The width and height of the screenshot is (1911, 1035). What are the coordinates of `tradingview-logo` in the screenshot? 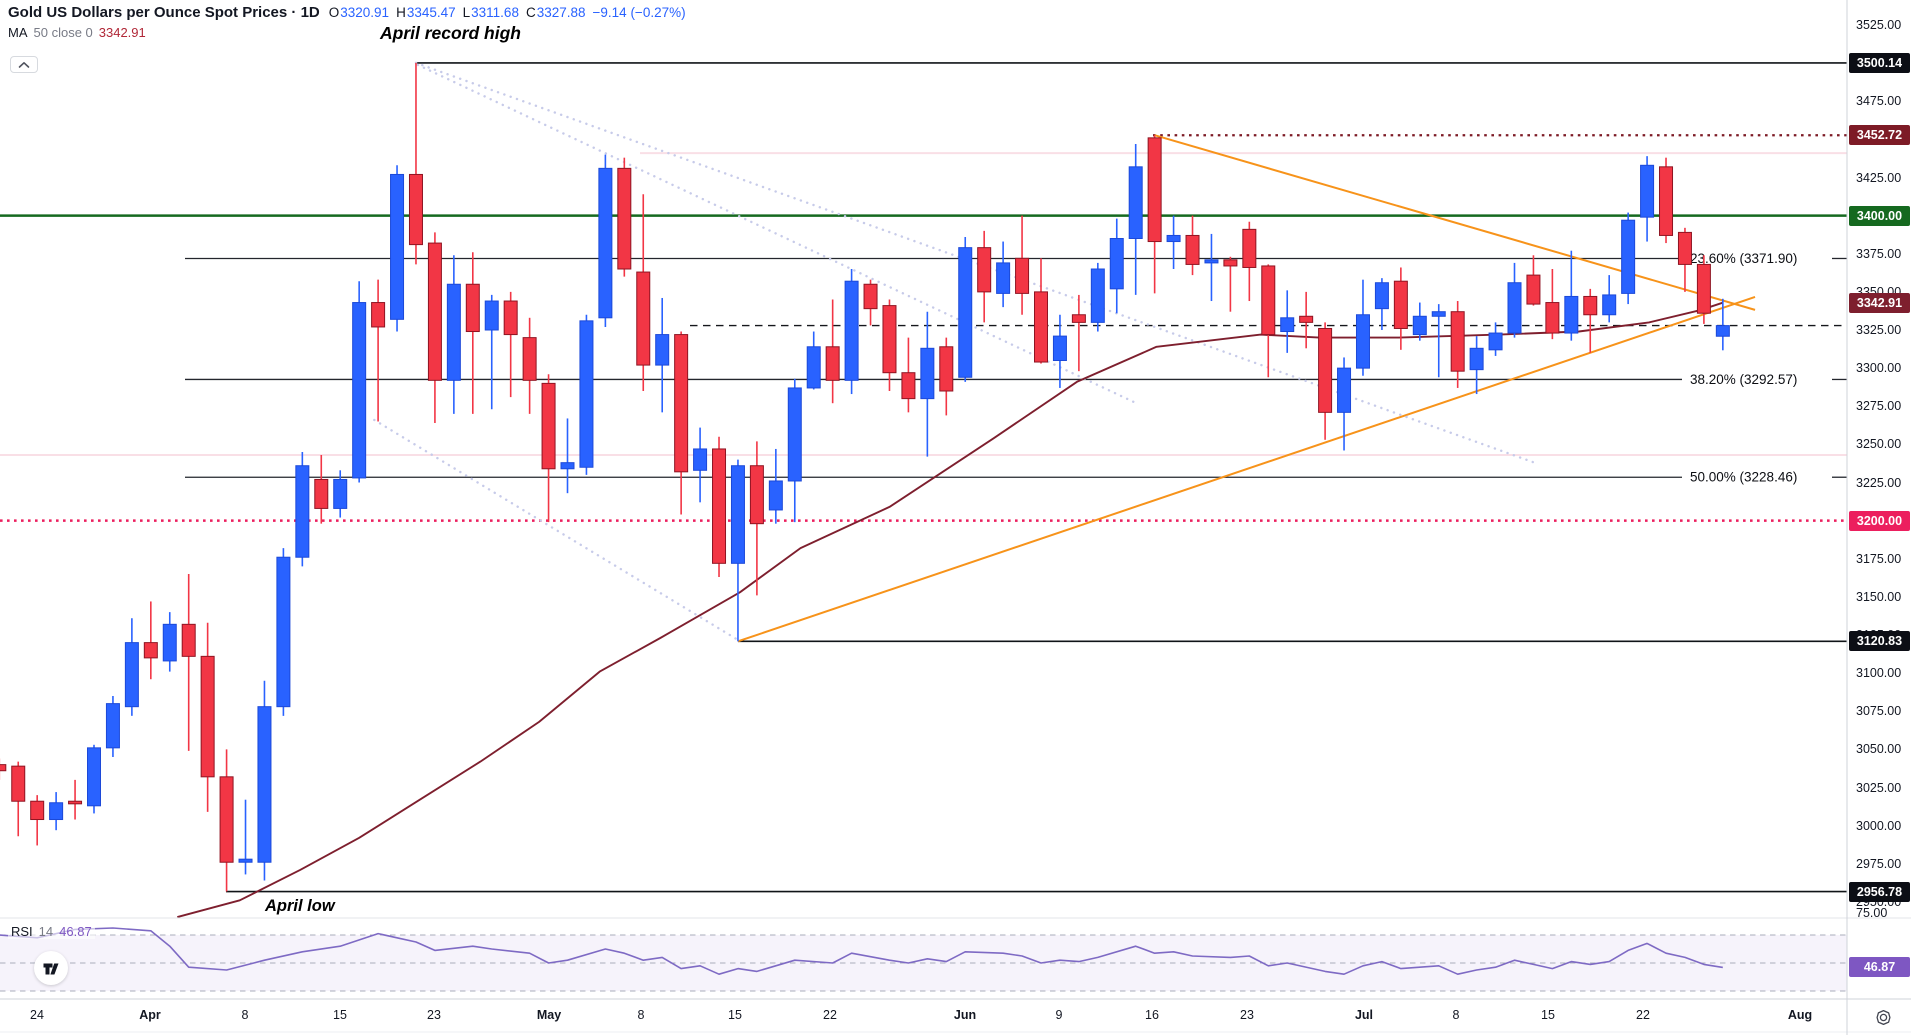 It's located at (51, 968).